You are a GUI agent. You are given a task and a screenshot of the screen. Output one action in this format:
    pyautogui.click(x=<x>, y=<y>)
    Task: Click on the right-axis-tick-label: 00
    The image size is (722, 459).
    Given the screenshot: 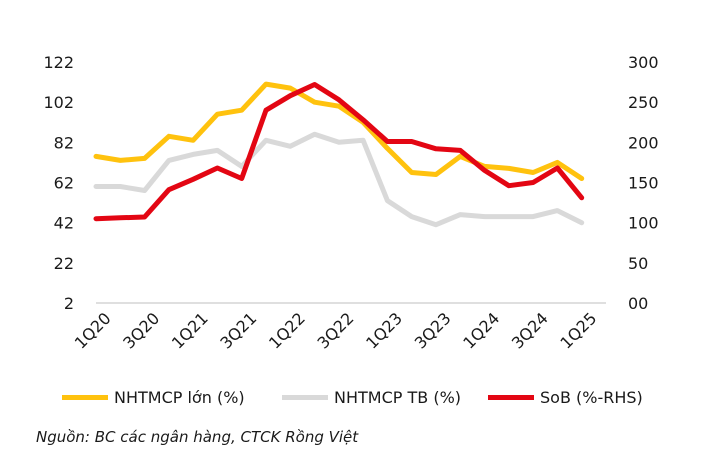 What is the action you would take?
    pyautogui.click(x=638, y=303)
    